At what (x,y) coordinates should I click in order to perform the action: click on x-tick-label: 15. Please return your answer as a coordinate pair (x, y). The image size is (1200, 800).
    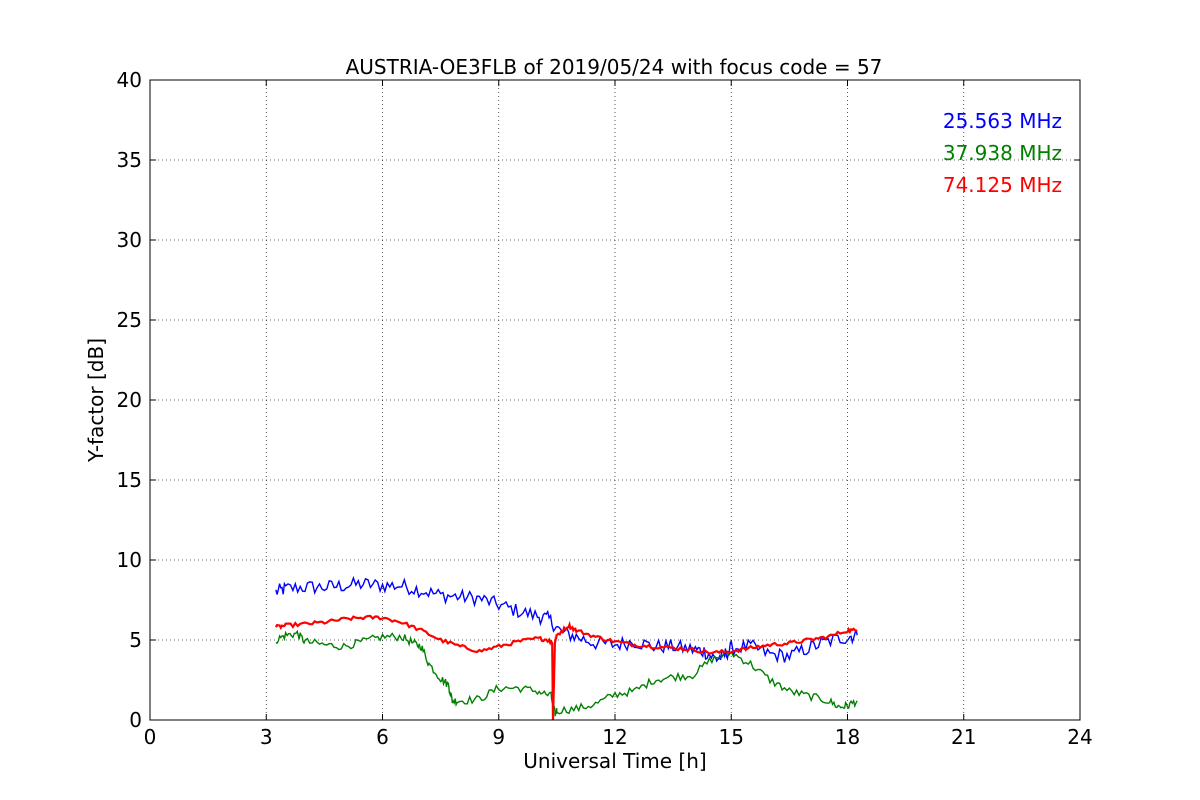
    Looking at the image, I should click on (731, 737).